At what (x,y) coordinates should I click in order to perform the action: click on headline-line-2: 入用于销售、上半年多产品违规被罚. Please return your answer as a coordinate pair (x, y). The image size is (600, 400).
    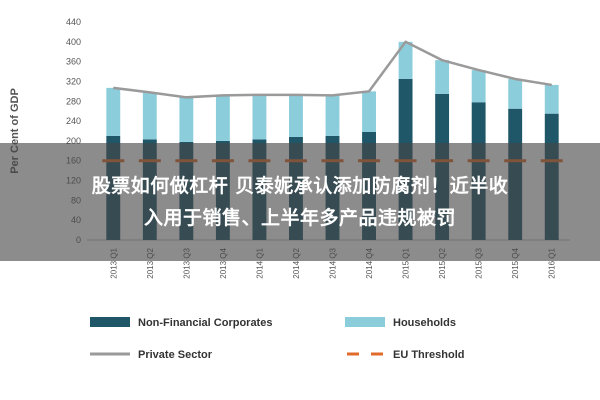
    Looking at the image, I should click on (299, 218).